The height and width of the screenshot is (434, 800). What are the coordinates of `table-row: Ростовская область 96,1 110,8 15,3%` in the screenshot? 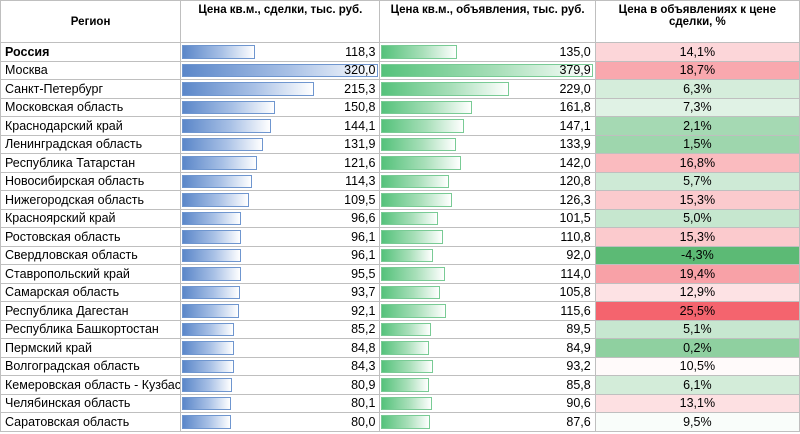 It's located at (400, 237).